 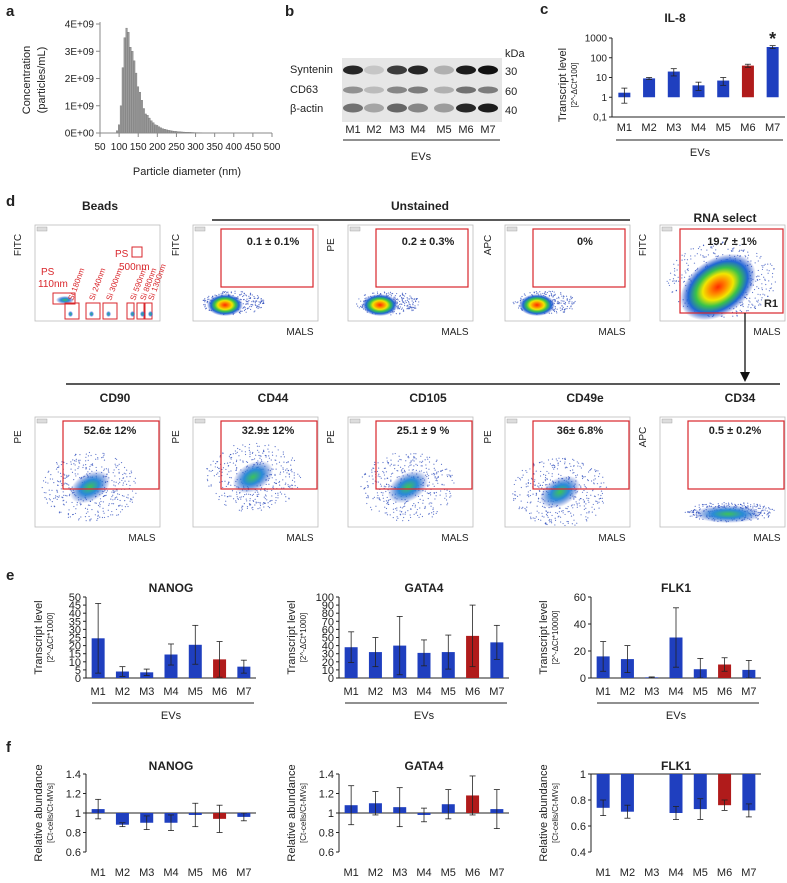 I want to click on plot-axis-chip, so click(x=355, y=229).